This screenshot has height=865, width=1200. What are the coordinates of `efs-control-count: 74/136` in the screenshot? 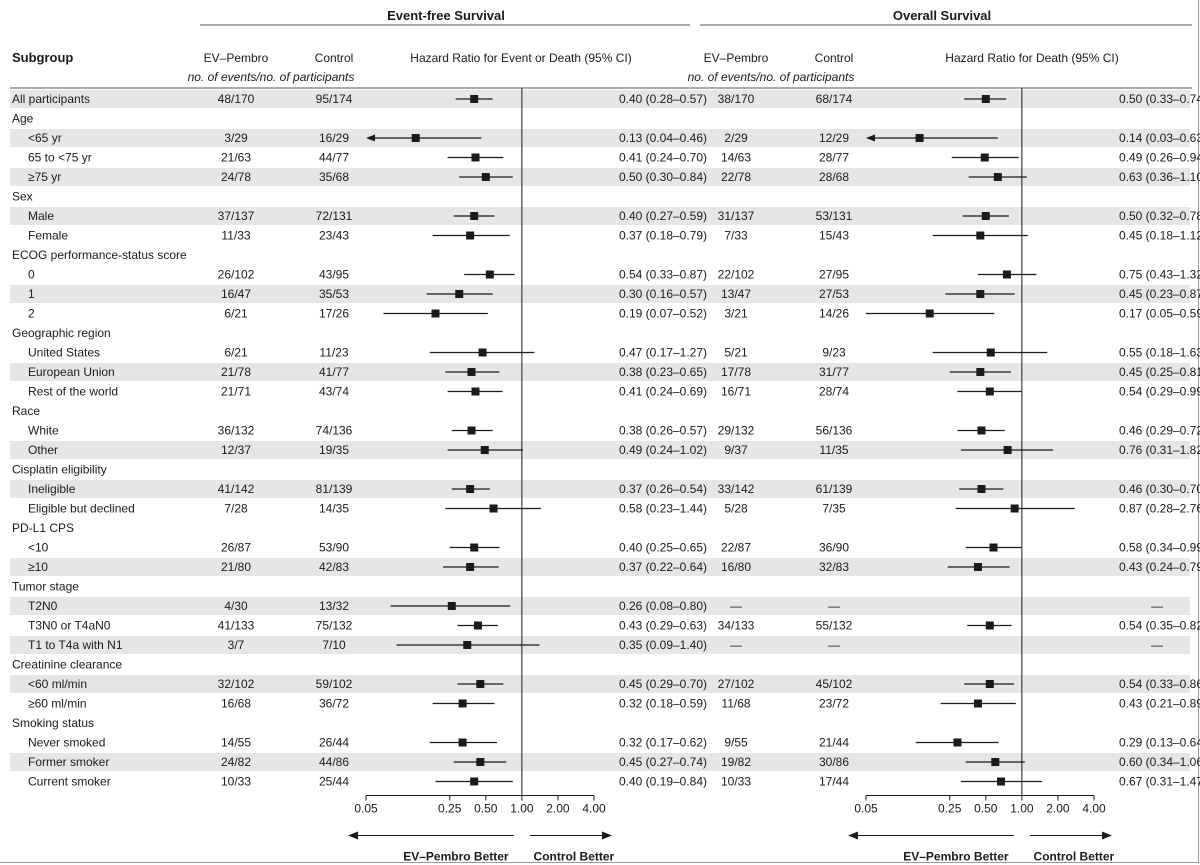 It's located at (334, 431).